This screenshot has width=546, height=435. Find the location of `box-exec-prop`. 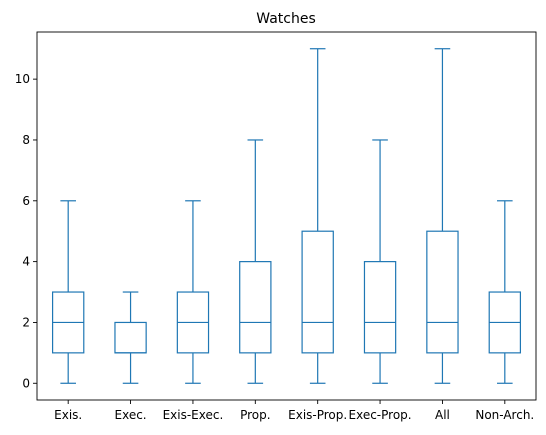

box-exec-prop is located at coordinates (380, 307).